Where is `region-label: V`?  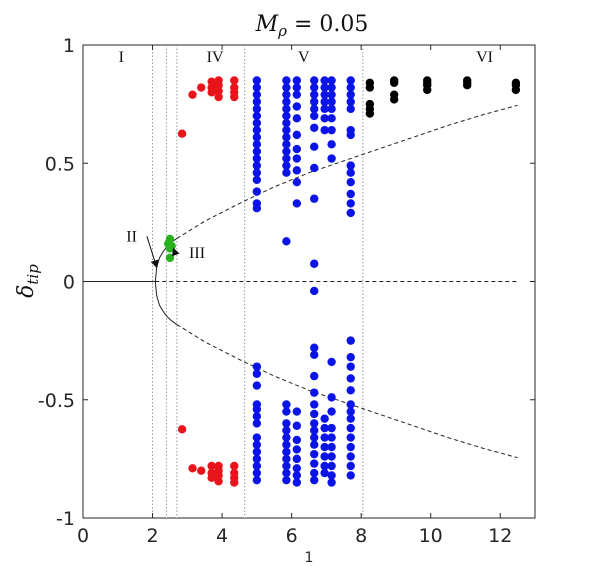
region-label: V is located at coordinates (304, 57).